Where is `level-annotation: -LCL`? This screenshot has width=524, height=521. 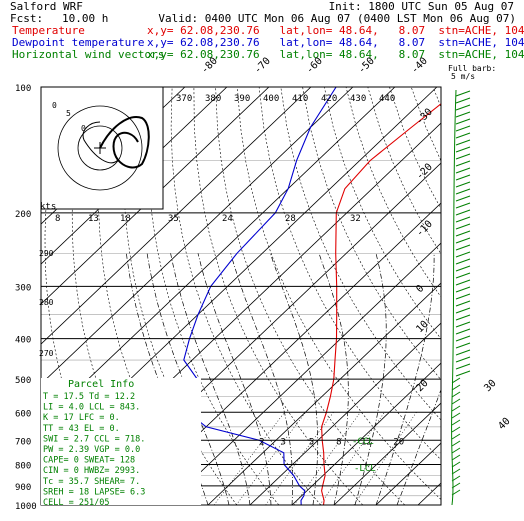
level-annotation: -LCL is located at coordinates (365, 469).